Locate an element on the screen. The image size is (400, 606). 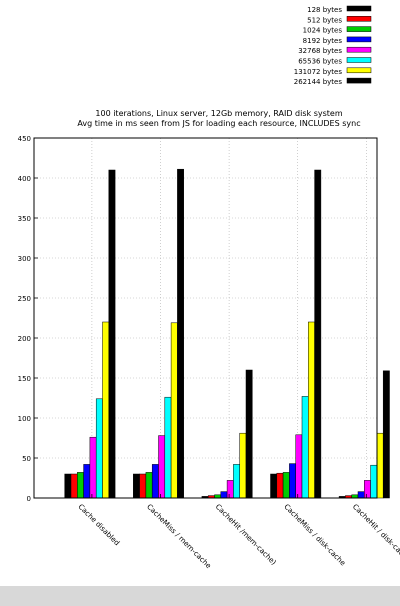
legend-label: 8192 bytes is located at coordinates (323, 41).